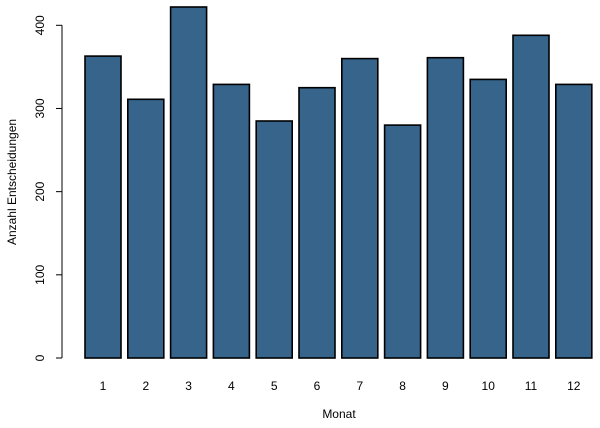  Describe the element at coordinates (40, 191) in the screenshot. I see `y-tick-label: 200` at that location.